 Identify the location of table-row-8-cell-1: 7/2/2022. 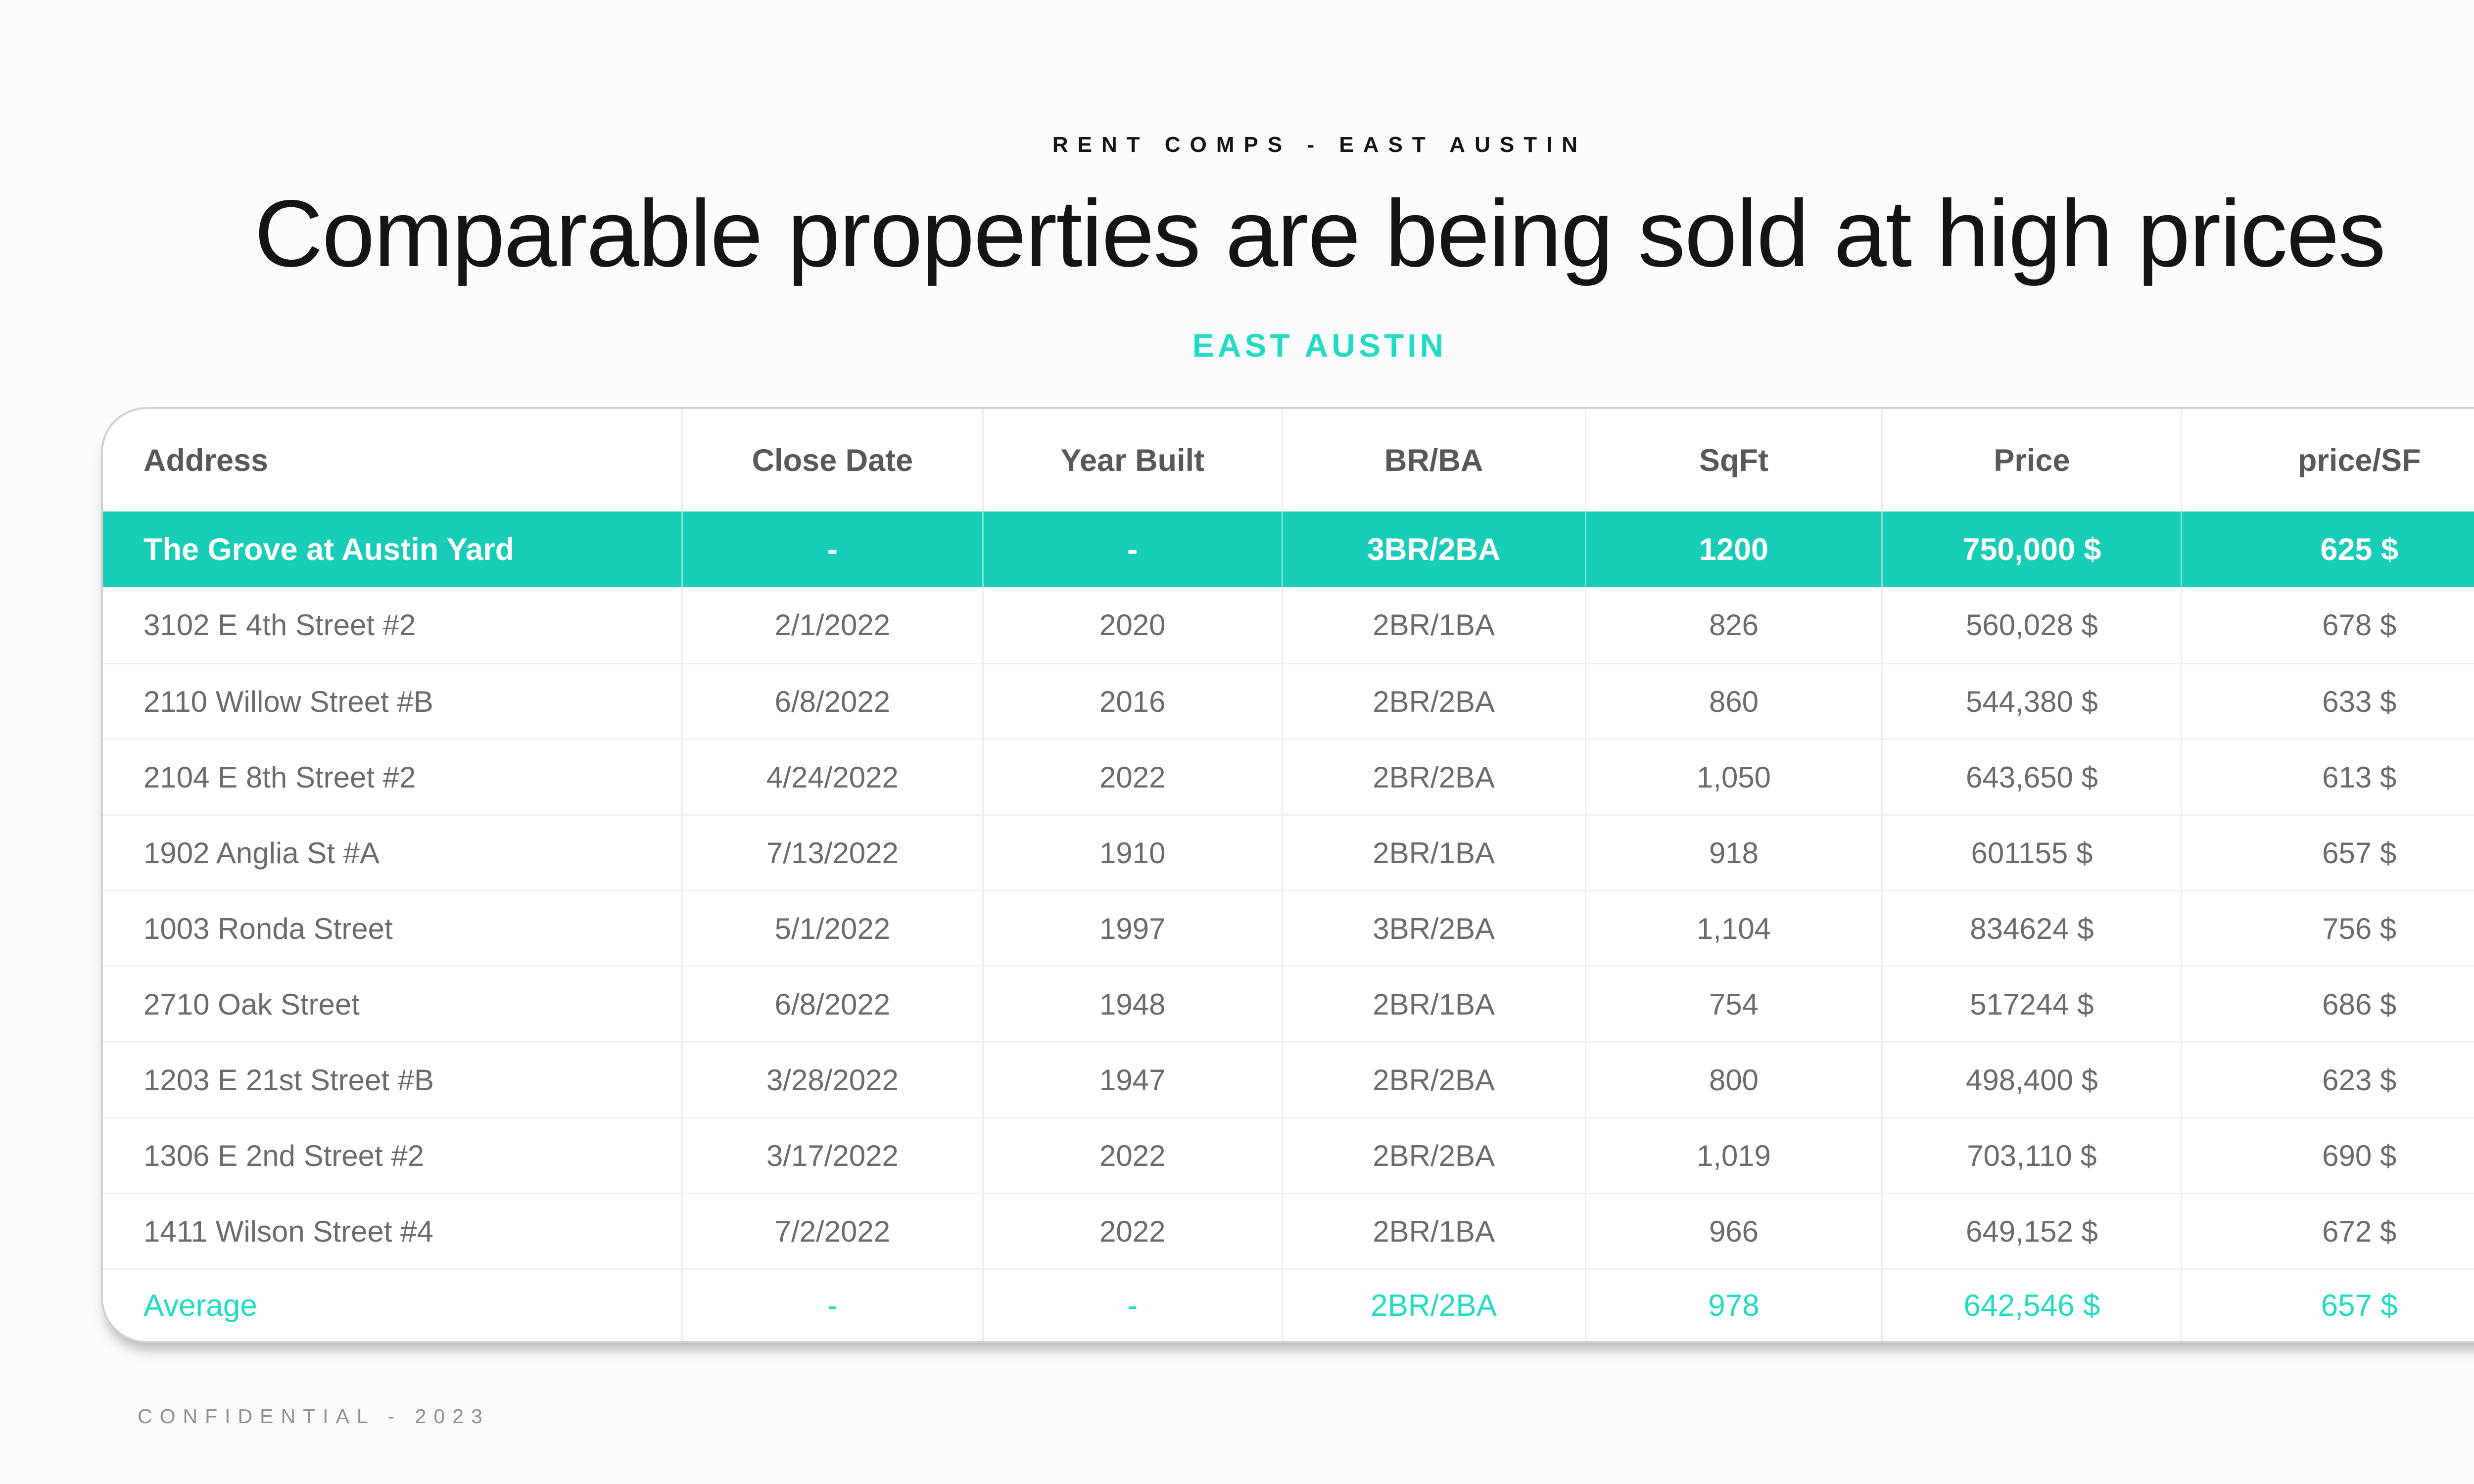
(834, 1231).